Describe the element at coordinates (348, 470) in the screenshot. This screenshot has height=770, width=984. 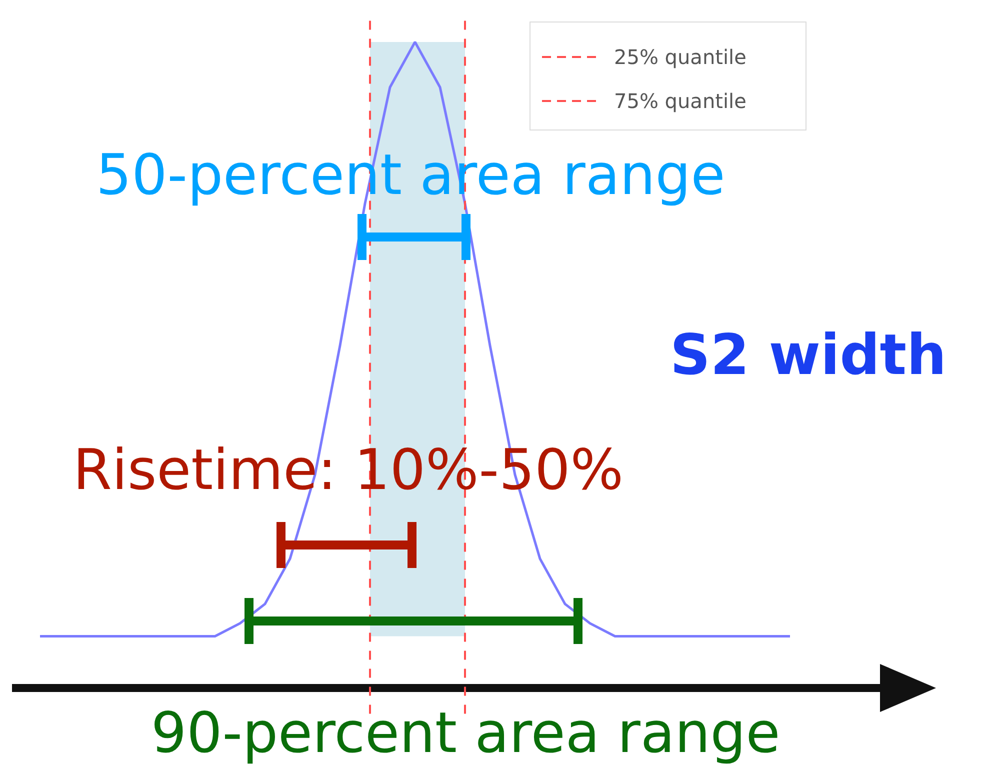
I see `annotation: Risetime: 10%-50%` at that location.